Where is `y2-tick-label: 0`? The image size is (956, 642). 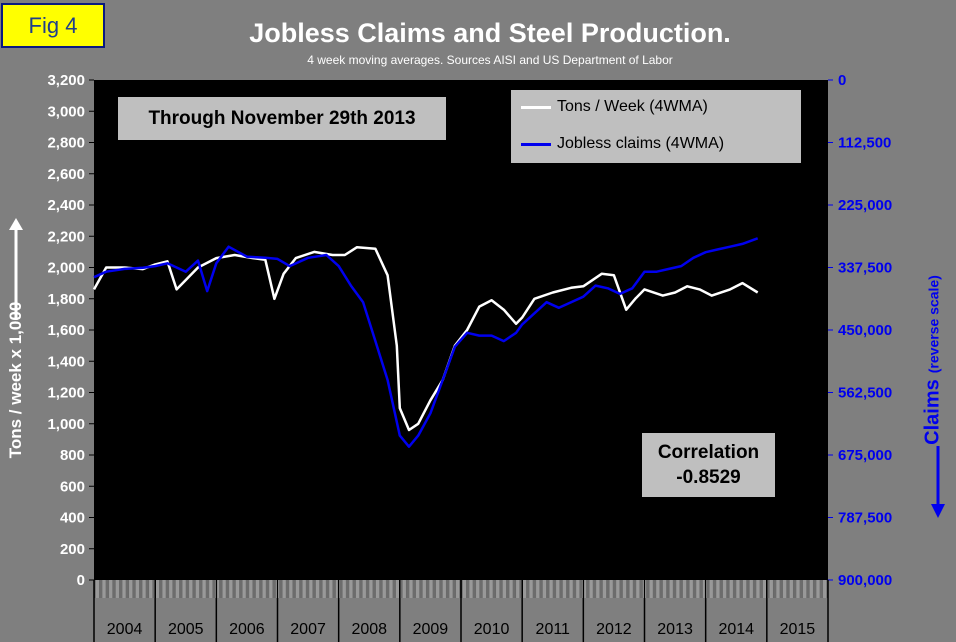
y2-tick-label: 0 is located at coordinates (842, 80).